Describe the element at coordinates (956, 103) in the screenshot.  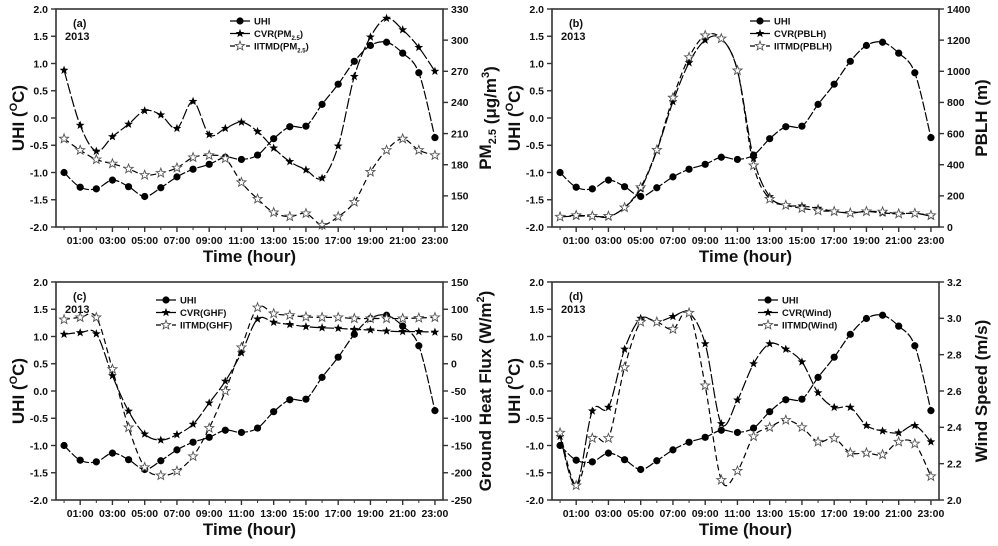
I see `y2-tick-label: 800` at that location.